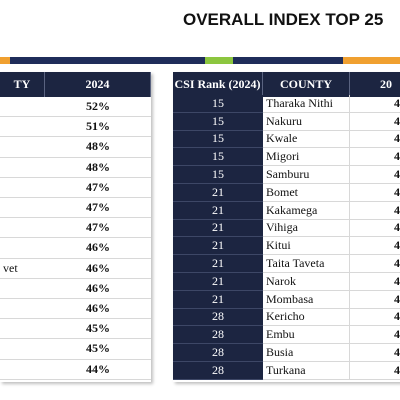 The height and width of the screenshot is (400, 400). Describe the element at coordinates (98, 107) in the screenshot. I see `value-cell: 52%` at that location.